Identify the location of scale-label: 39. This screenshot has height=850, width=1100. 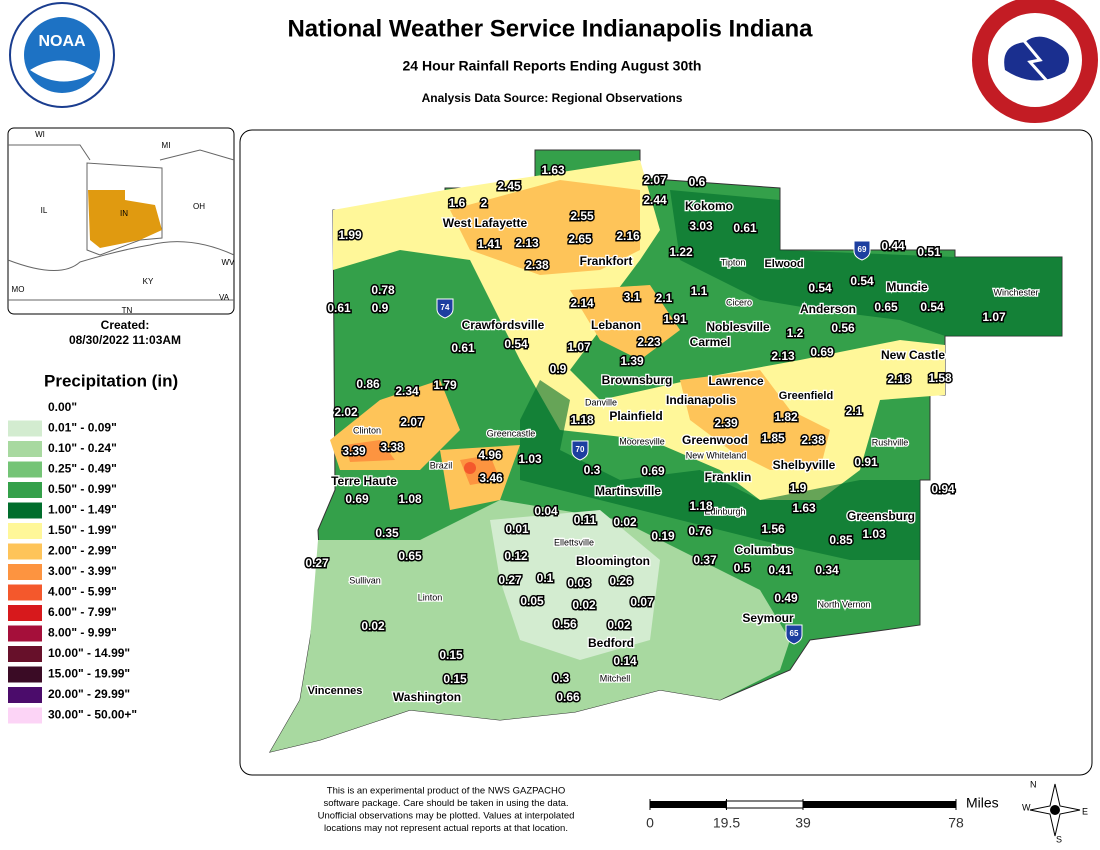
(803, 823).